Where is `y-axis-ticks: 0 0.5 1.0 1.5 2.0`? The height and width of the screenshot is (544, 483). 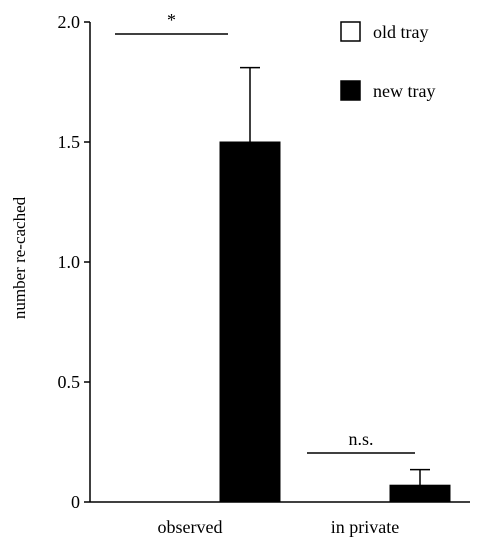 y-axis-ticks: 0 0.5 1.0 1.5 2.0 is located at coordinates (74, 262).